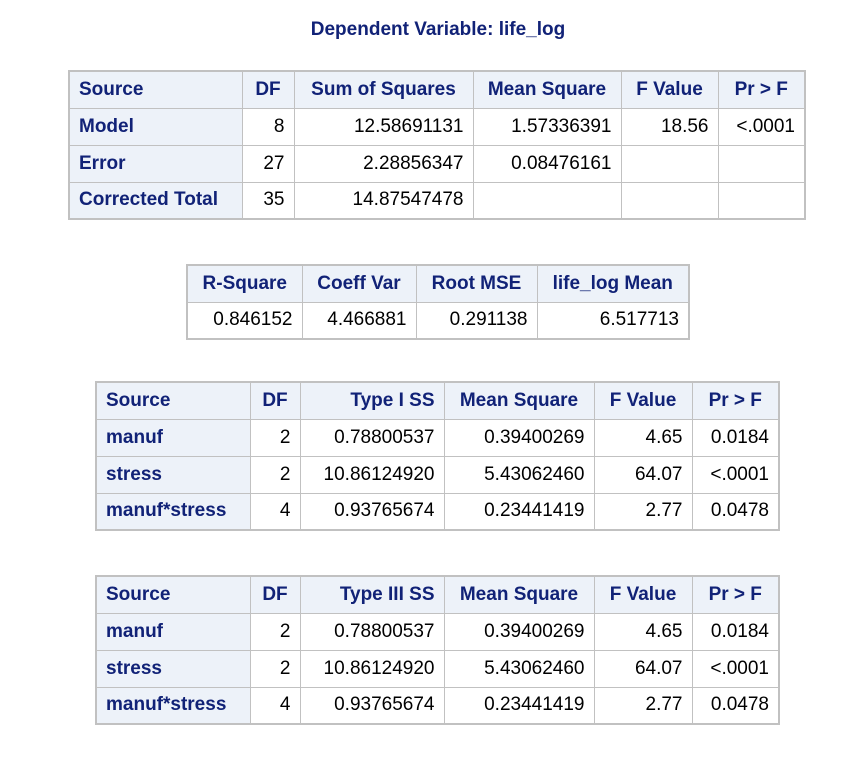  Describe the element at coordinates (372, 437) in the screenshot. I see `cell-type-i-ss: 0.78800537` at that location.